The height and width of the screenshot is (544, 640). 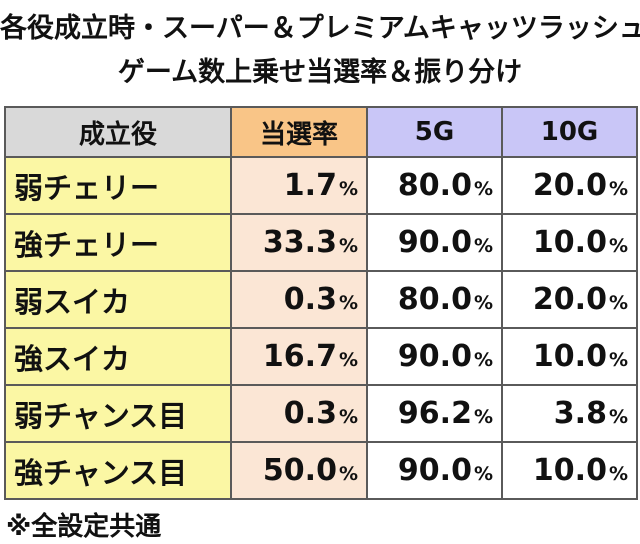 I want to click on table-row: 強チャンス目 50.0% 90.0% 10.0%, so click(x=321, y=470).